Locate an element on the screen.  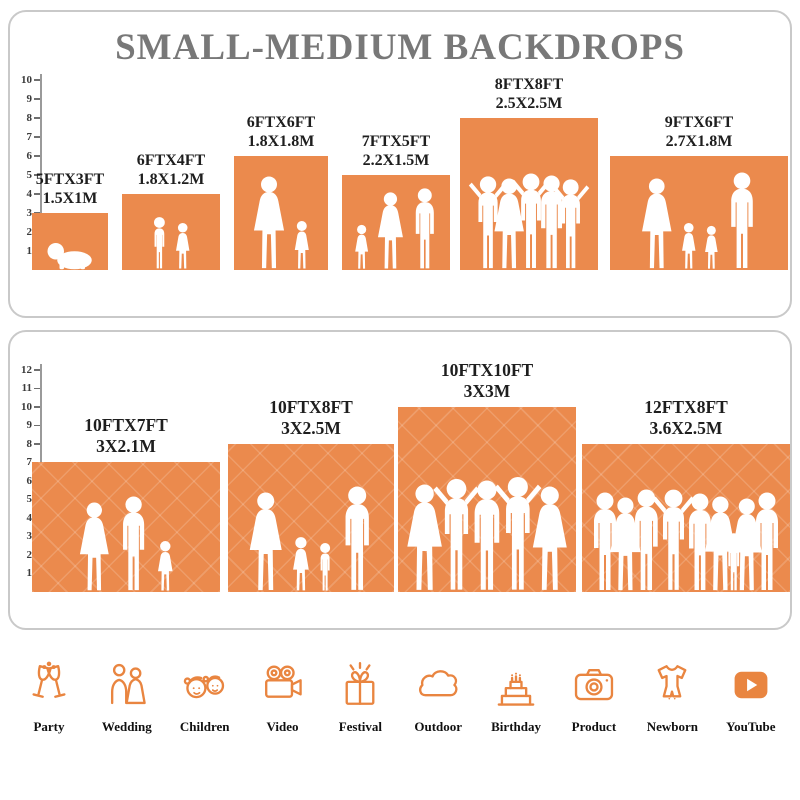
youtube-icon is located at coordinates (751, 685).